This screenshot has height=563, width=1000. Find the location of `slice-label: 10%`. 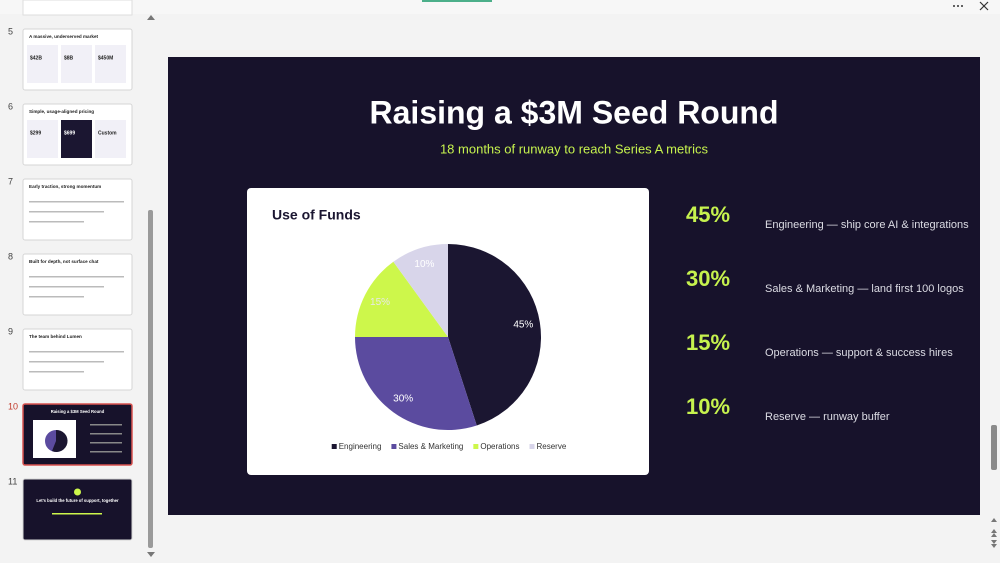

slice-label: 10% is located at coordinates (424, 264).